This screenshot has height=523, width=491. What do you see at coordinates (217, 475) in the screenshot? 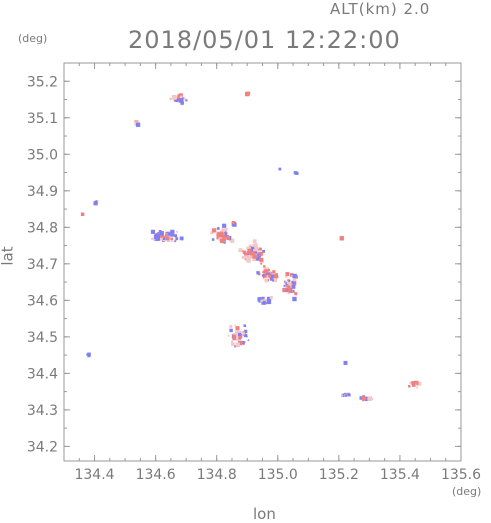
I see `x-tick-label: 134.8` at bounding box center [217, 475].